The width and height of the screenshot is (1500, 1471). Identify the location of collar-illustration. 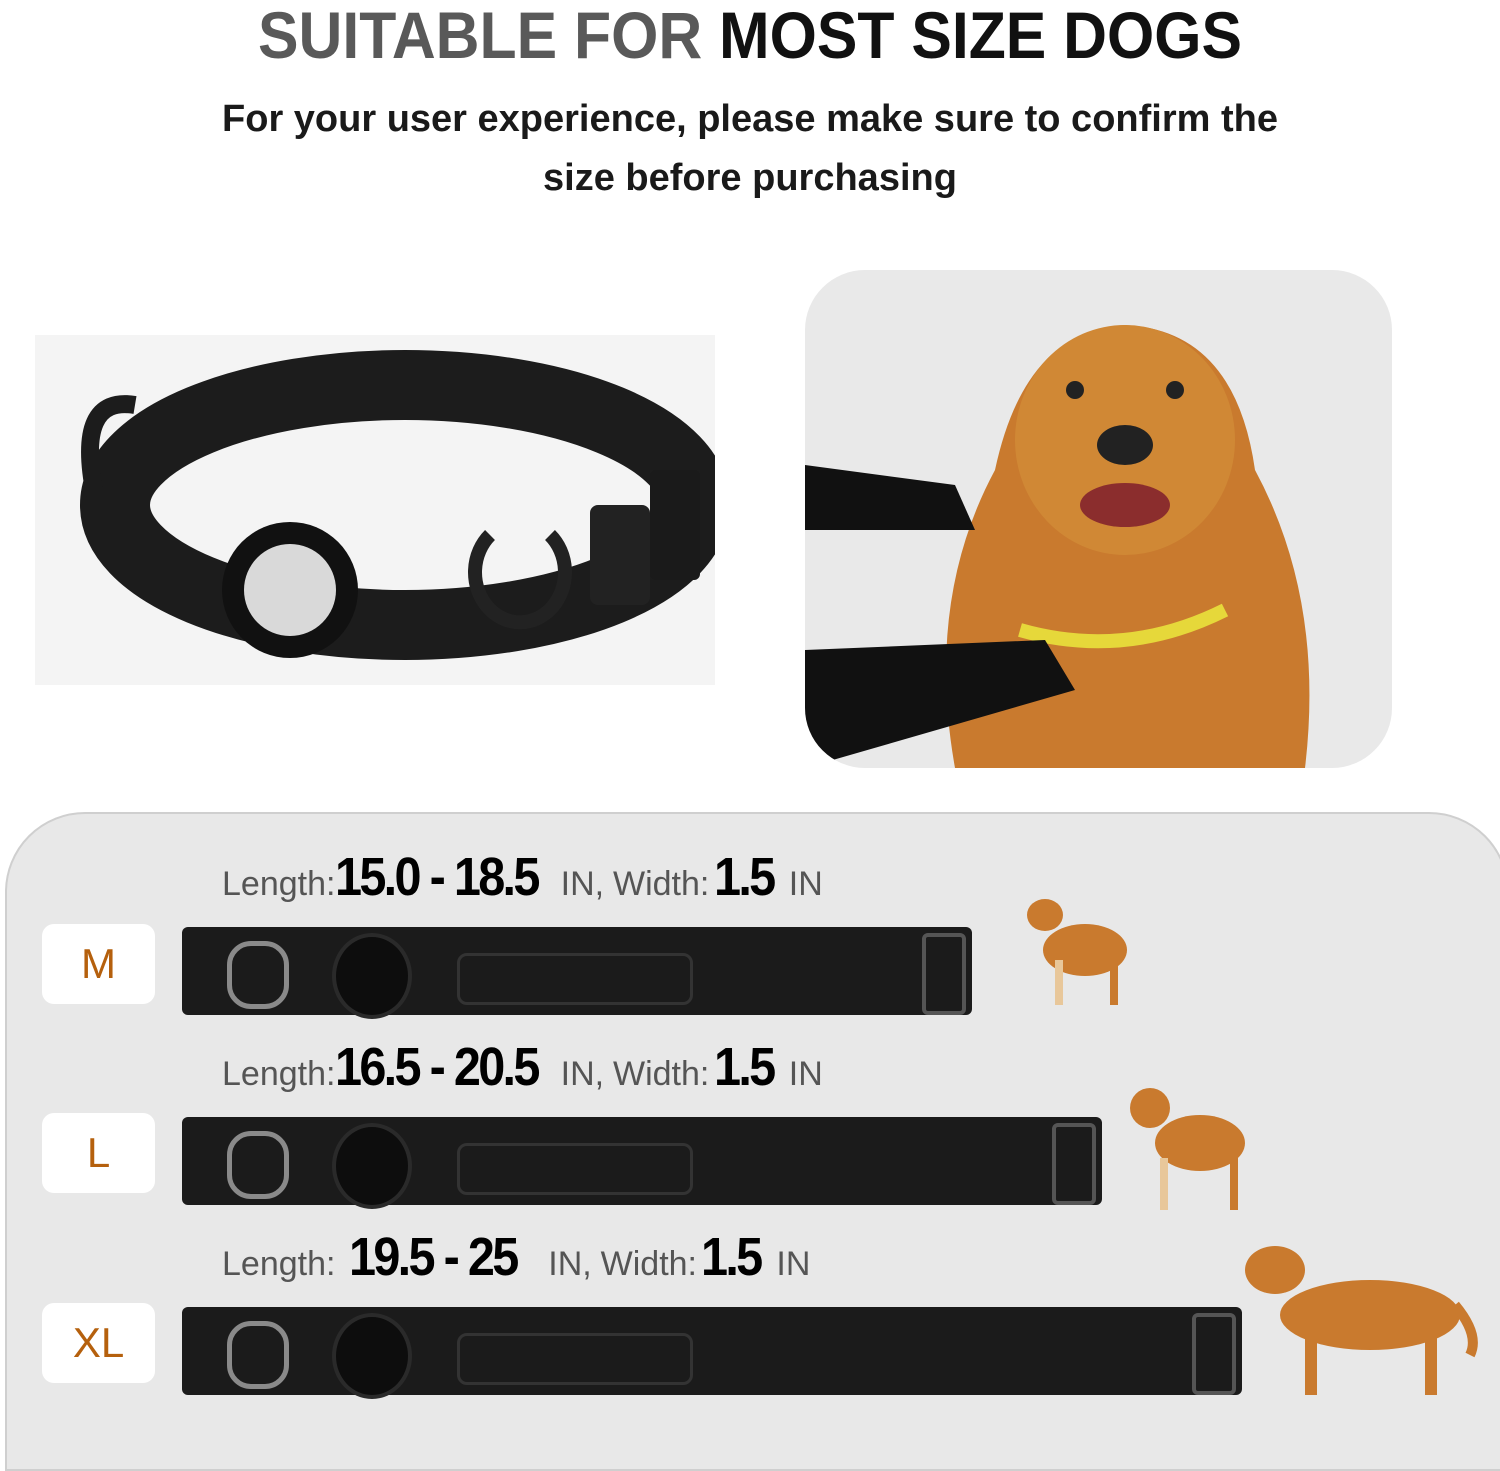
(405, 505).